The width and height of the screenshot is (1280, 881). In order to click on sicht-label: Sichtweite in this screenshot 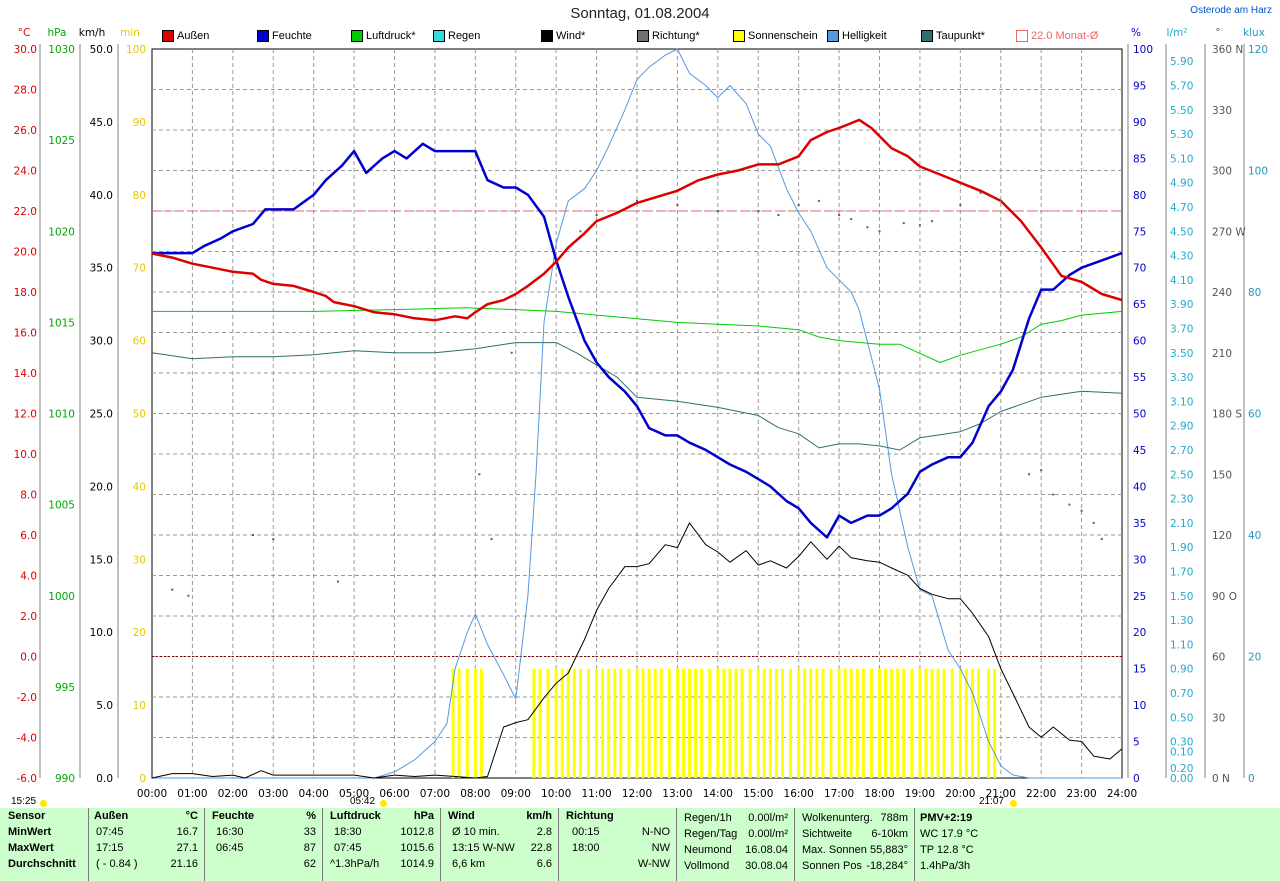, I will do `click(827, 834)`.